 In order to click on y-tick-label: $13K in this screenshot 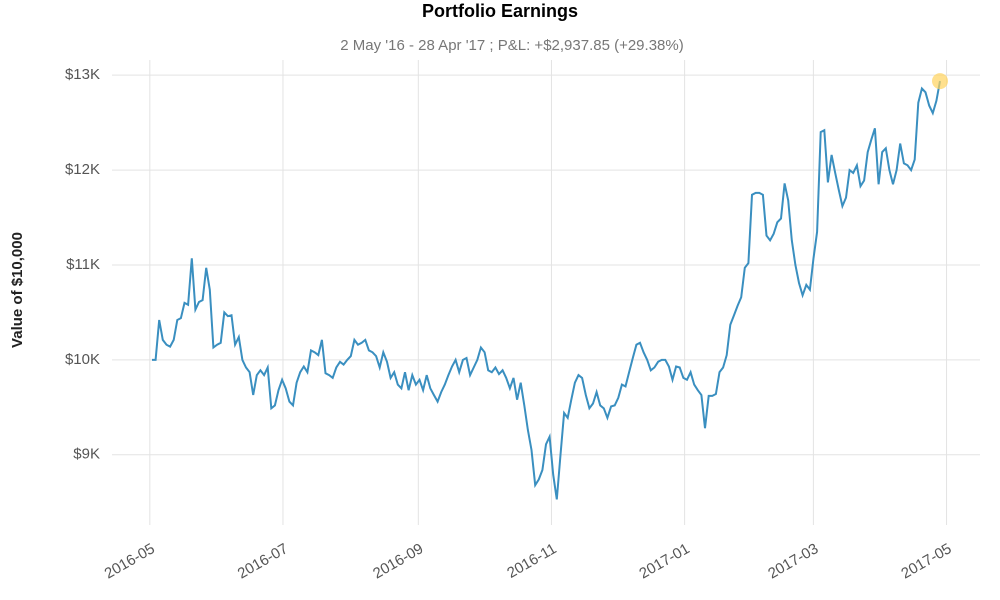, I will do `click(82, 74)`.